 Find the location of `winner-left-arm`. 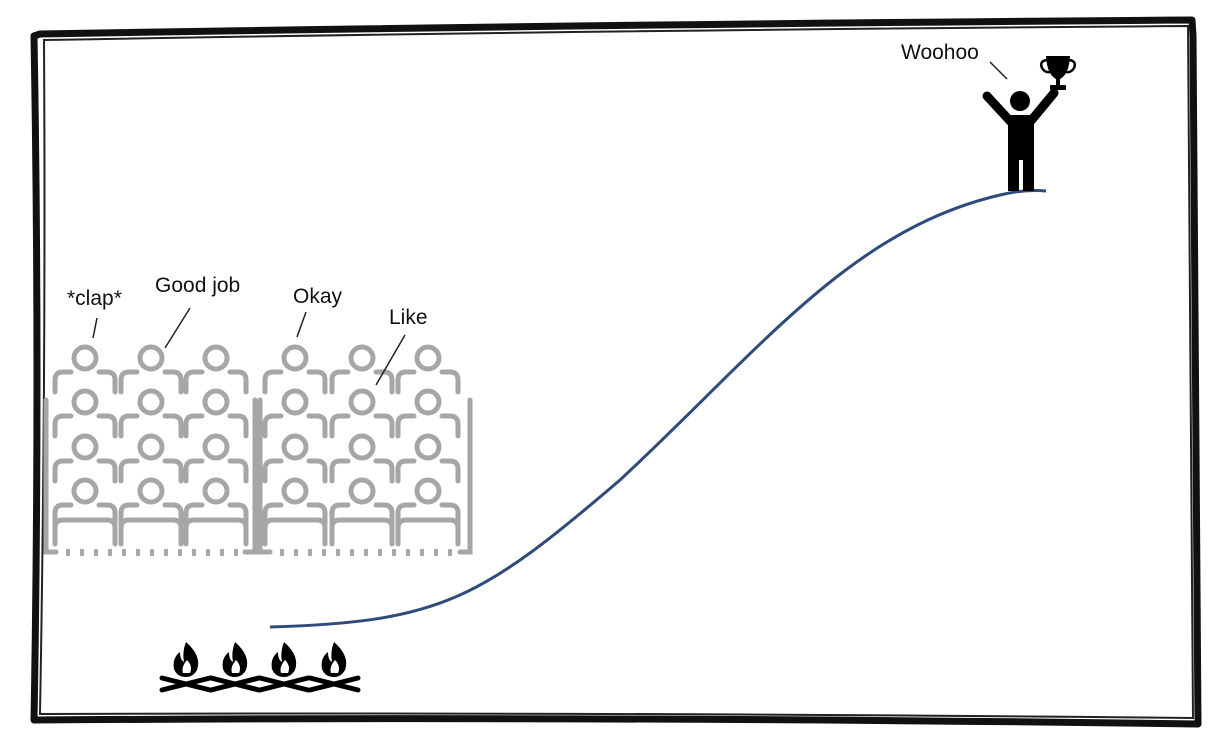

winner-left-arm is located at coordinates (999, 109).